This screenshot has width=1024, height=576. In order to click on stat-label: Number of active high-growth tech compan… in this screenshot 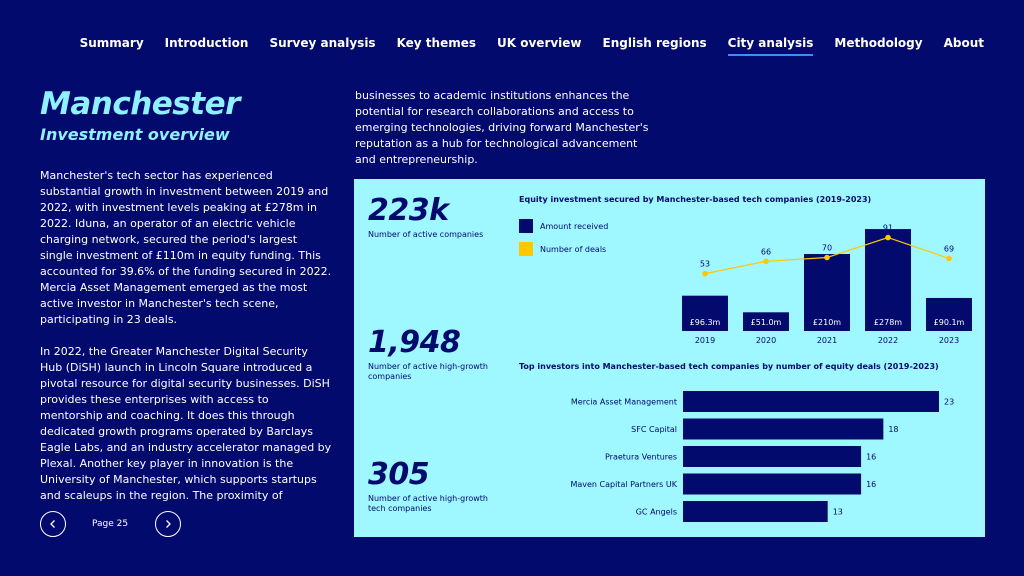, I will do `click(428, 503)`.